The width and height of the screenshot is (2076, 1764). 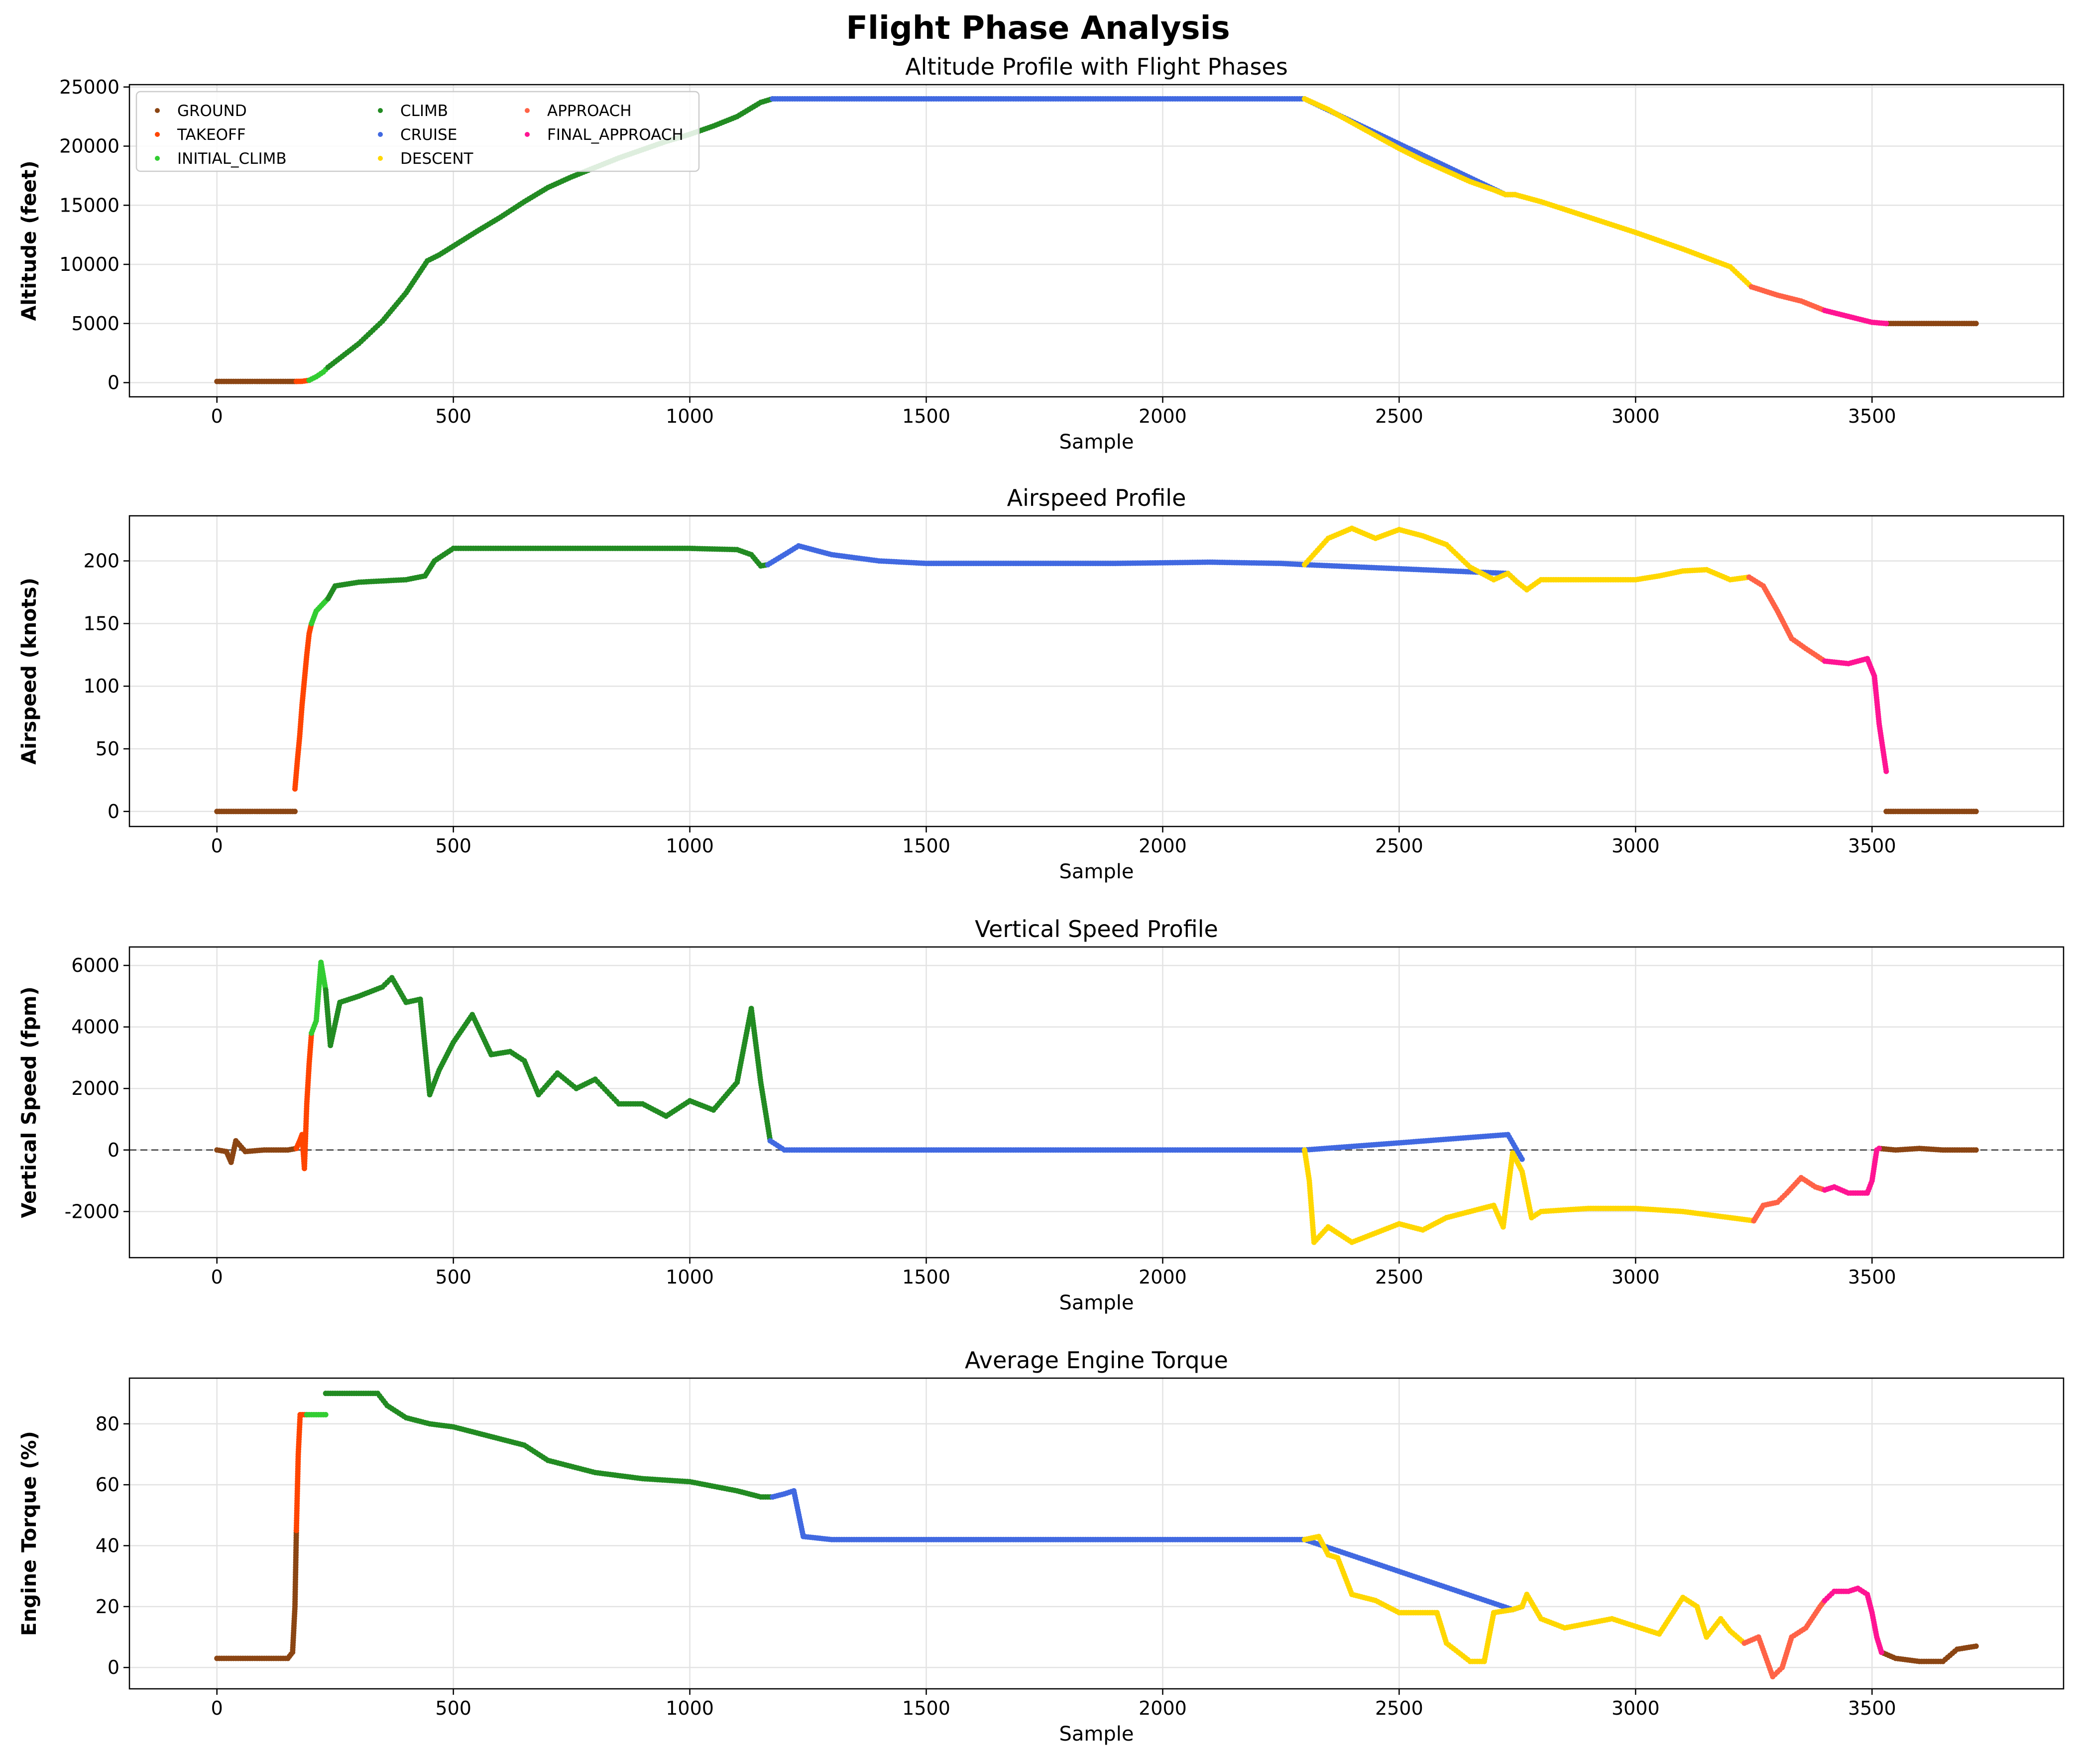 I want to click on y-tick-label: 6000, so click(x=95, y=965).